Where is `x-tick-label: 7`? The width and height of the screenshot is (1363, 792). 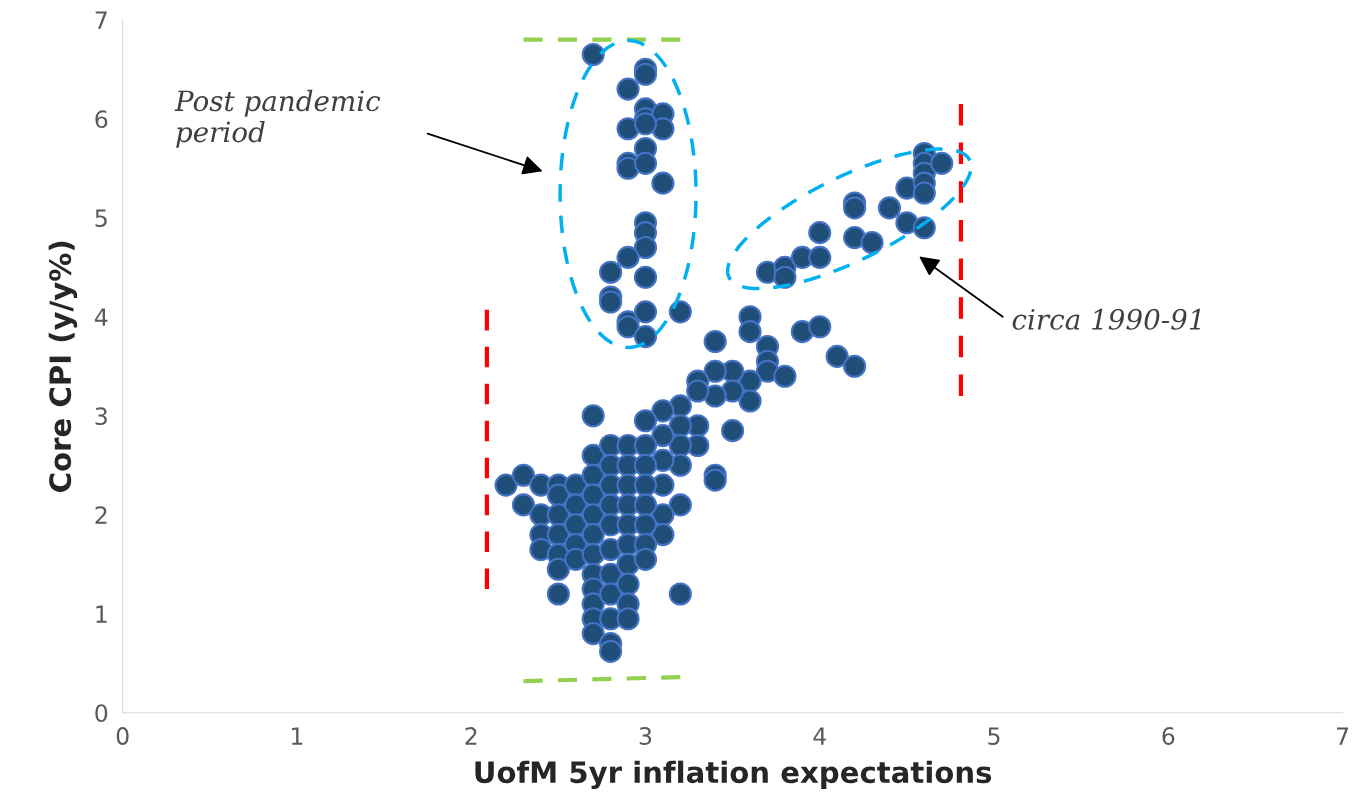 x-tick-label: 7 is located at coordinates (1342, 736).